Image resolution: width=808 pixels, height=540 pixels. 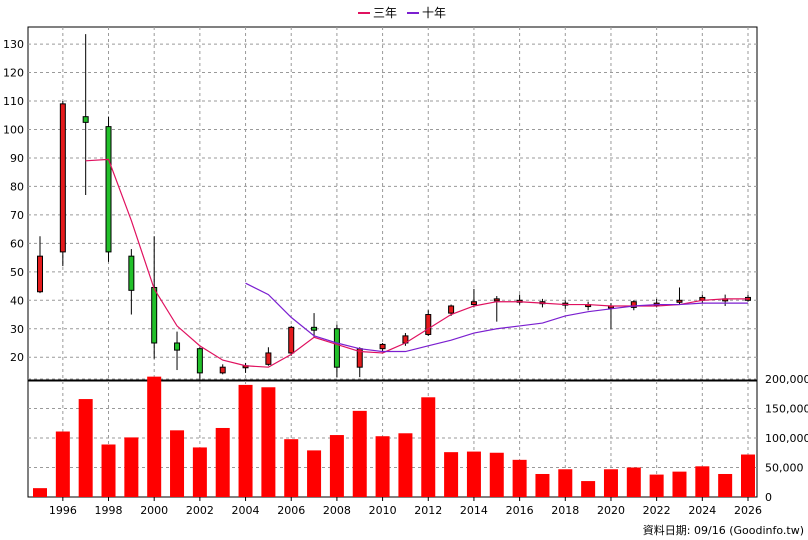 What do you see at coordinates (520, 510) in the screenshot?
I see `x-tick-label: 2016` at bounding box center [520, 510].